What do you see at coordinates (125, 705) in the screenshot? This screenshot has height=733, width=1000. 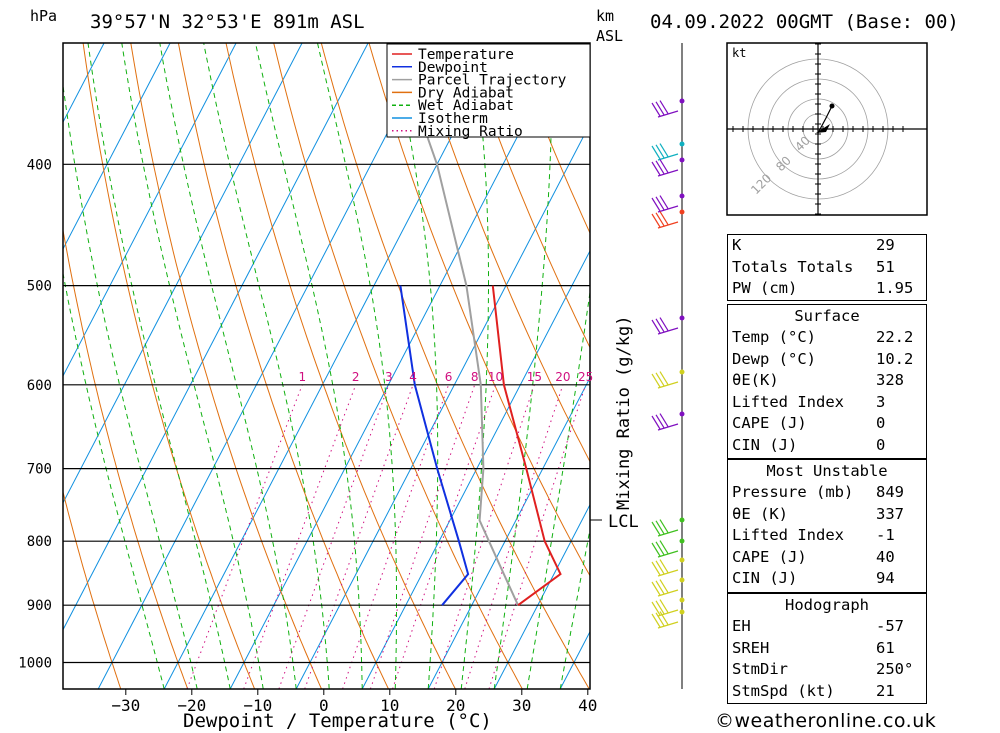 I see `x-tick-label: −30` at bounding box center [125, 705].